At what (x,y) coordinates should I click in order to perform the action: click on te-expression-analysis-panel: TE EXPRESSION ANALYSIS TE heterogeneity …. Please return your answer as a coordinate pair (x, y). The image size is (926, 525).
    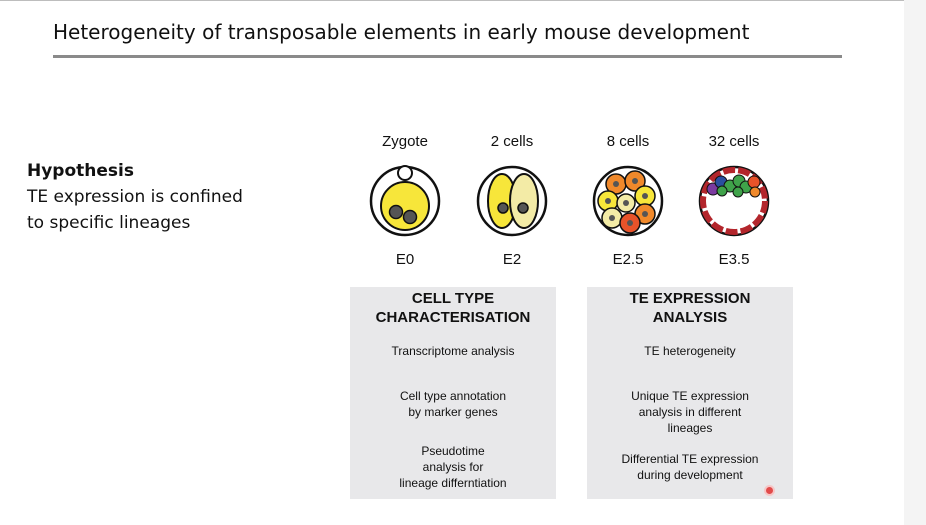
    Looking at the image, I should click on (690, 393).